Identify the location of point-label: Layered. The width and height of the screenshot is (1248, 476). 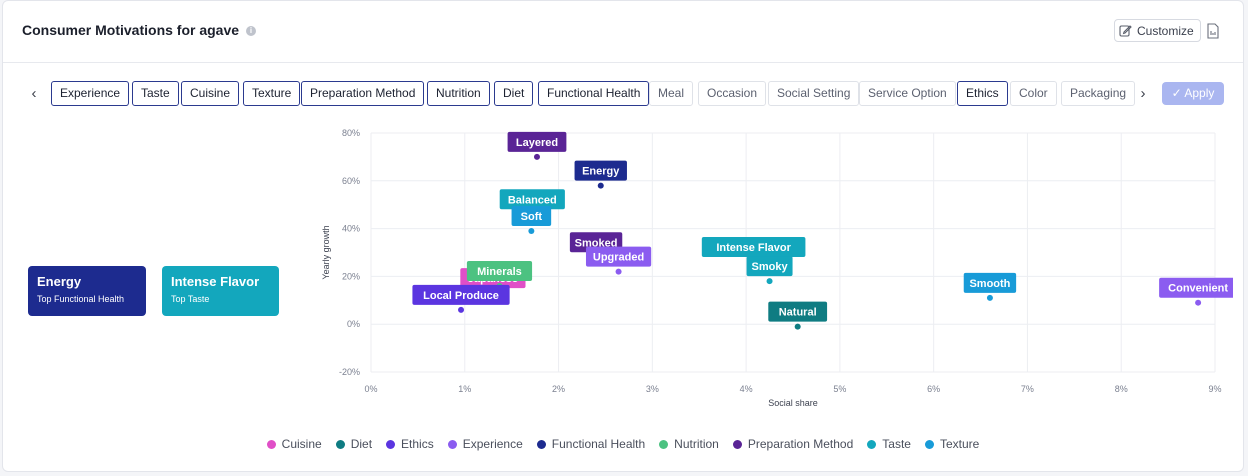
(537, 143).